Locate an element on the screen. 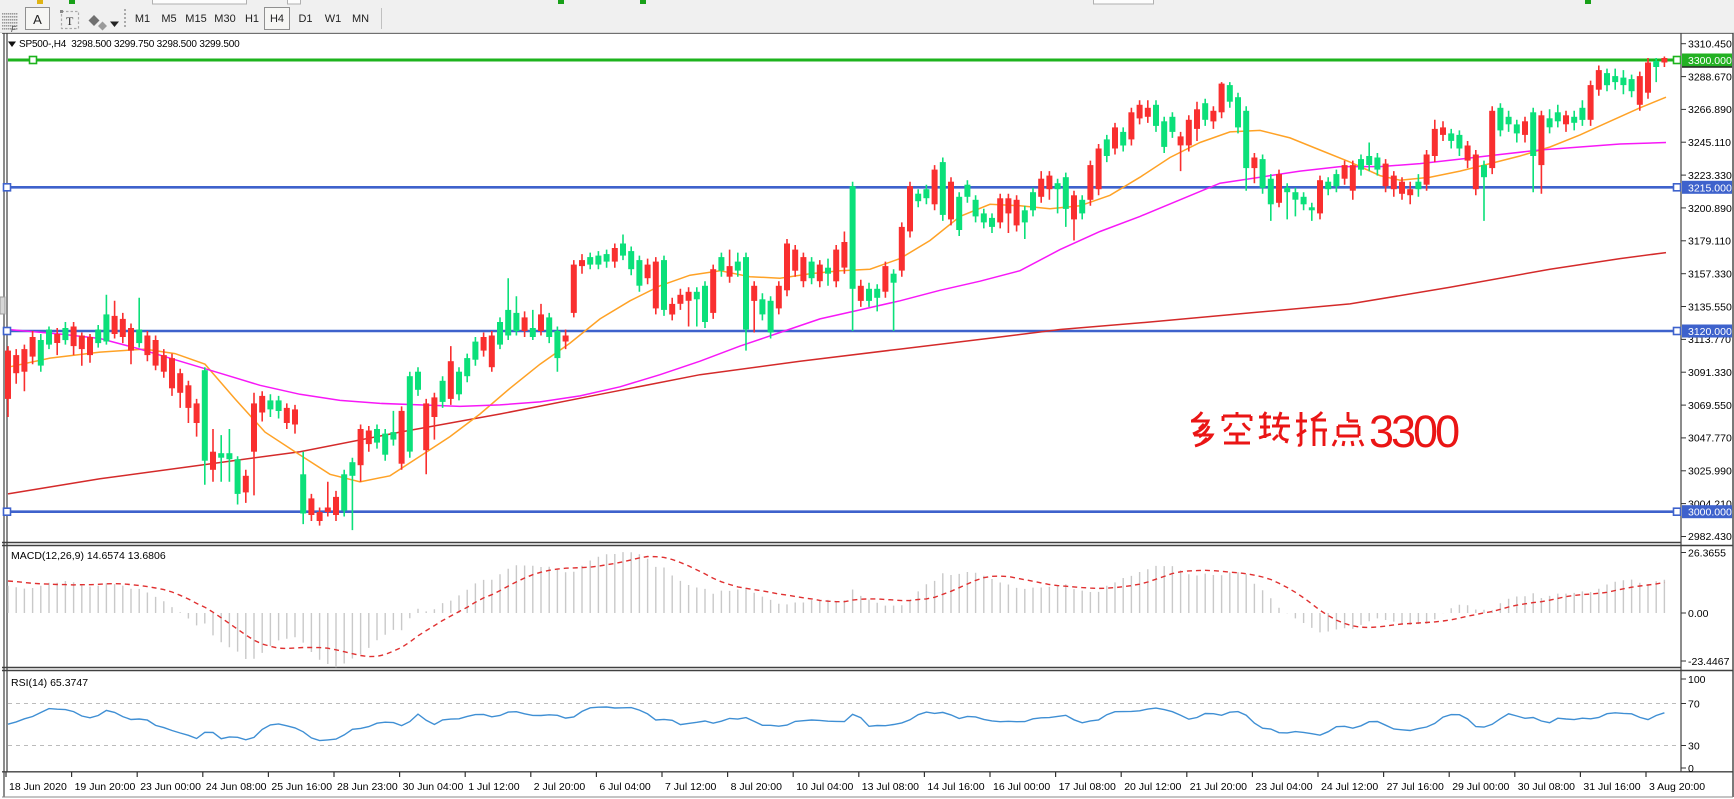 The width and height of the screenshot is (1734, 799). svg-text: 3266.890 is located at coordinates (1710, 110).